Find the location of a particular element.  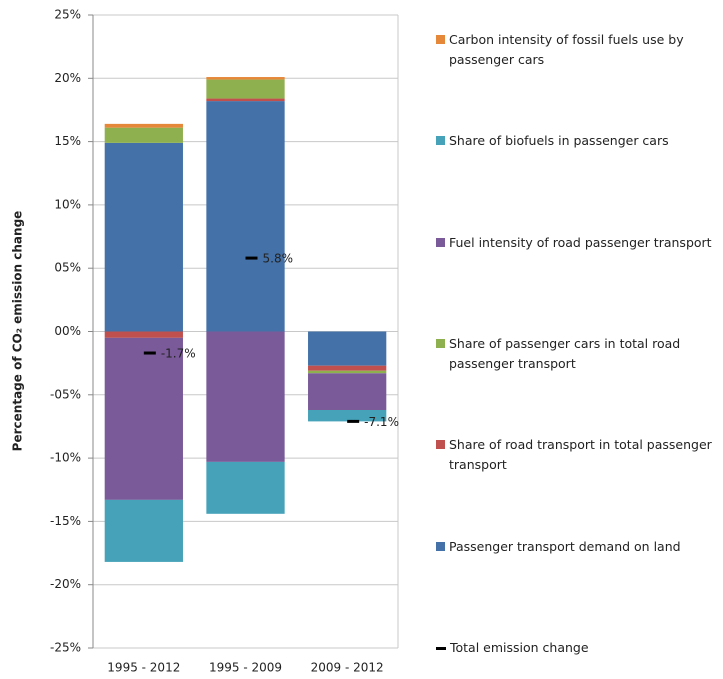

legend-item: Share of biofuels in passenger cars is located at coordinates (579, 141).